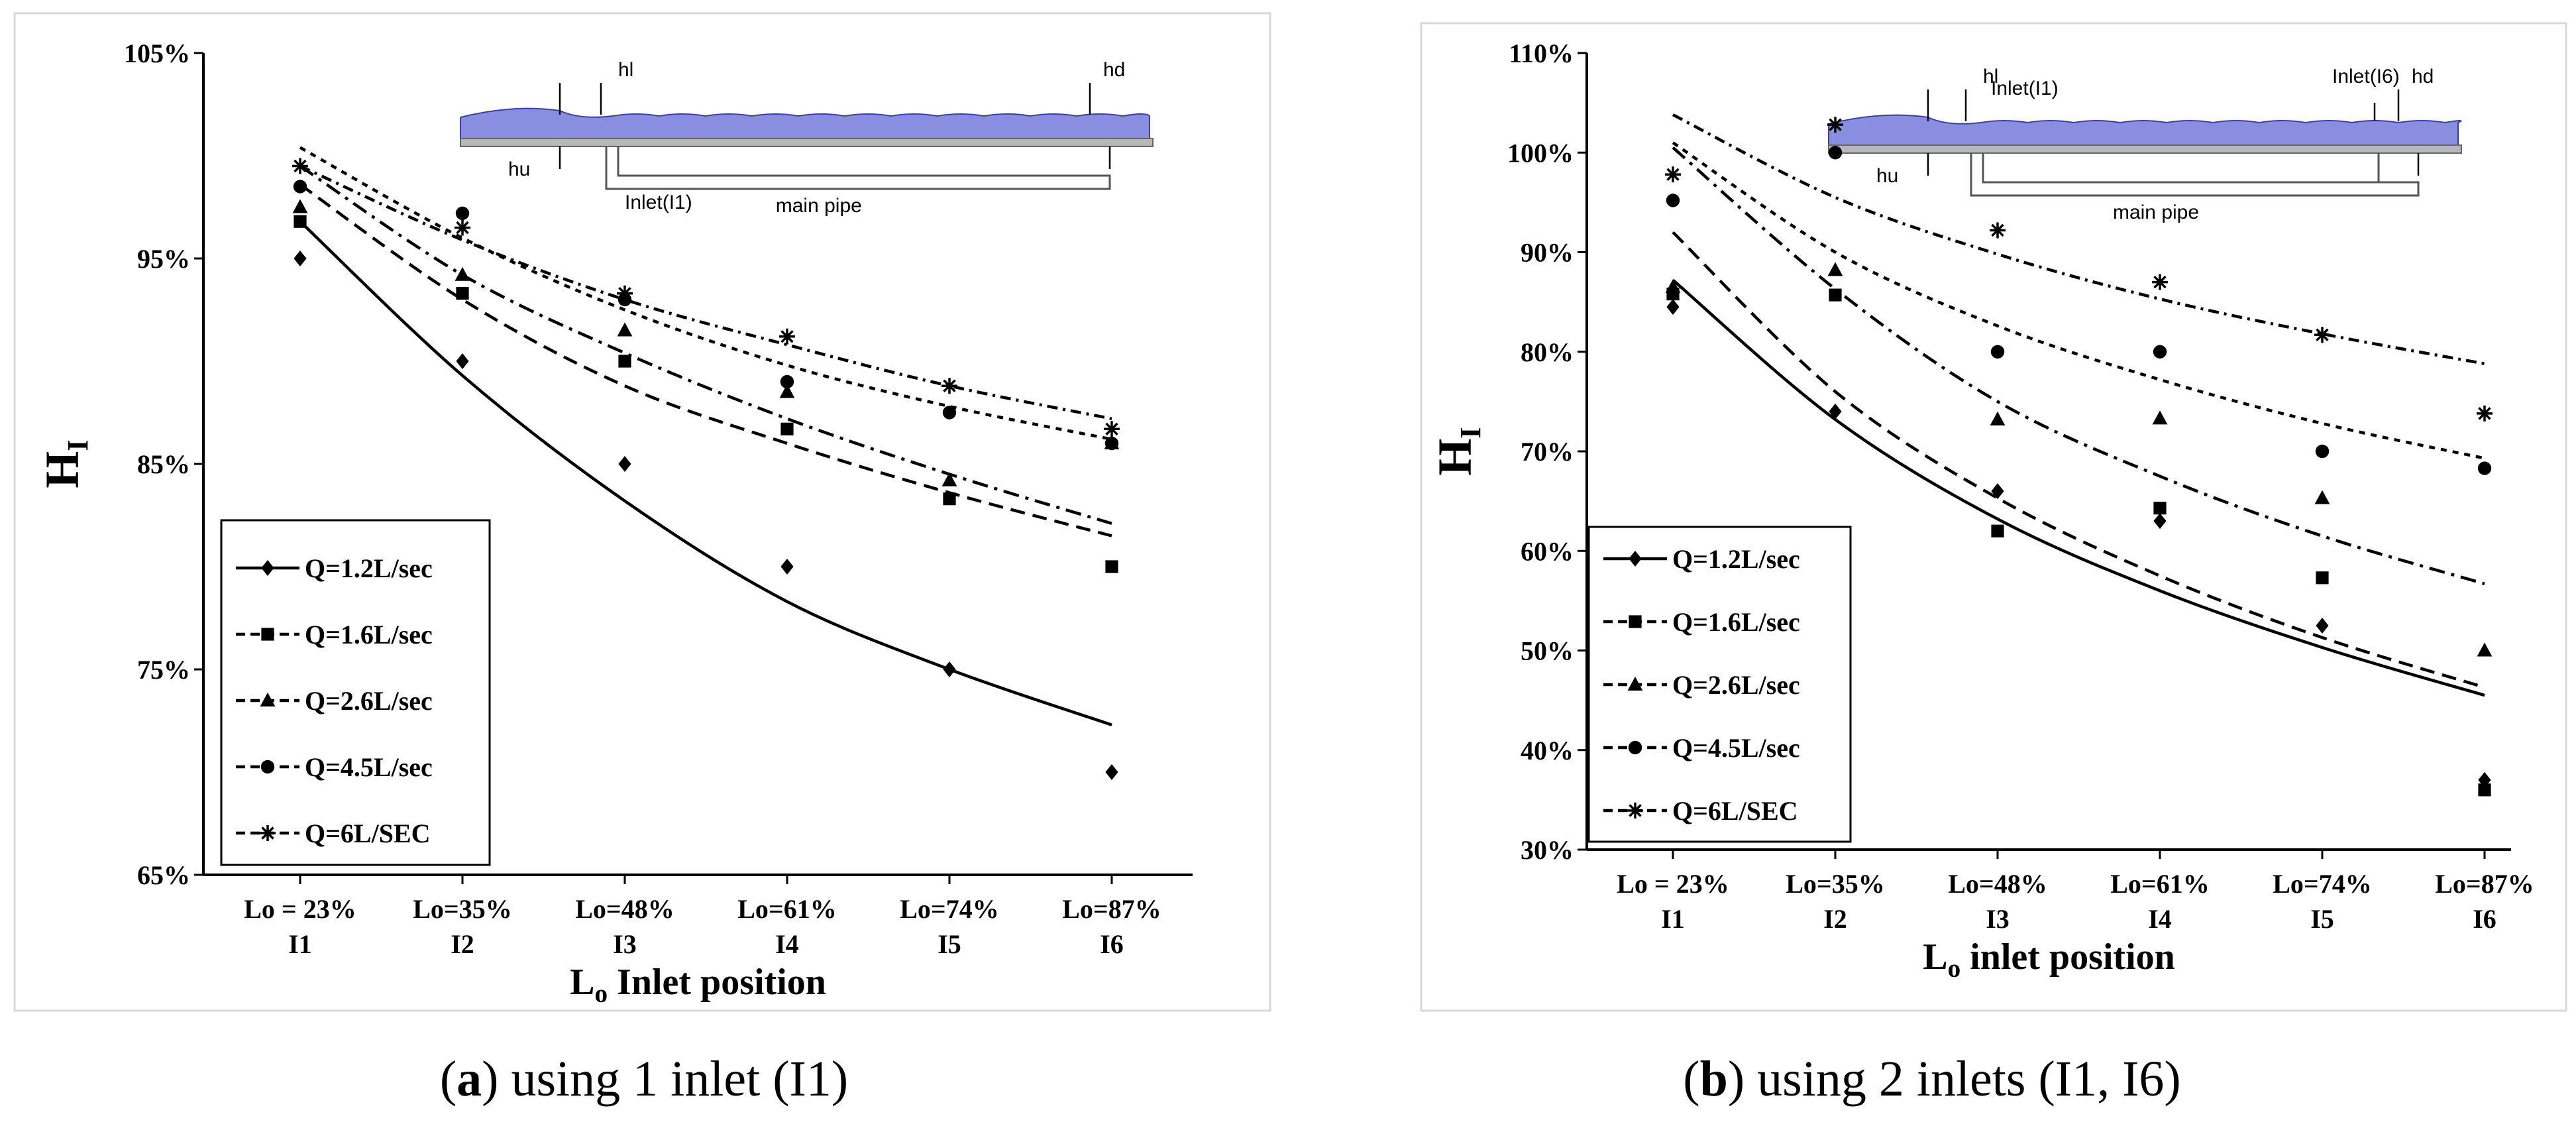  Describe the element at coordinates (369, 635) in the screenshot. I see `chart-a-legend-label-1: Q=1.6L/sec` at that location.